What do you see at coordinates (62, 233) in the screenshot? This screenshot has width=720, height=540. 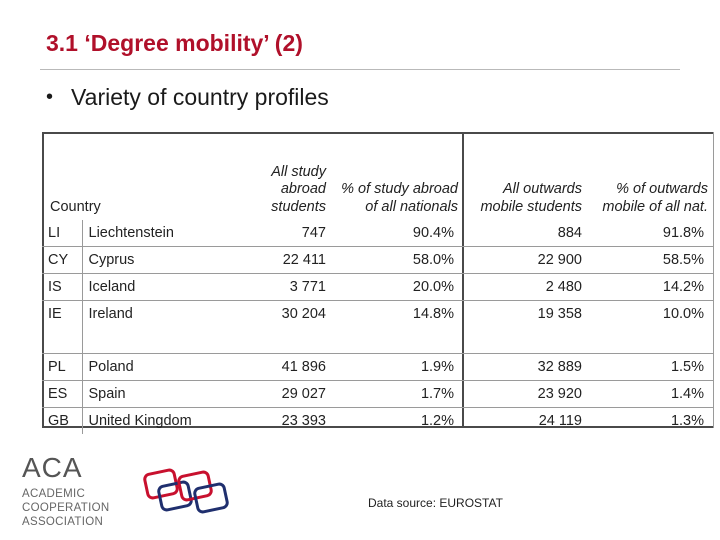 I see `country-code: LI` at bounding box center [62, 233].